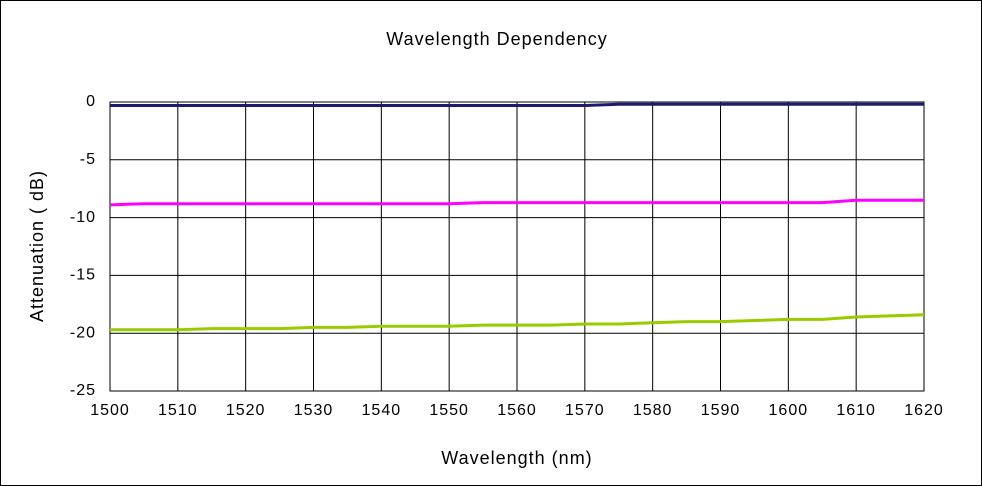 The image size is (982, 486). I want to click on y-tick-label: -25, so click(83, 390).